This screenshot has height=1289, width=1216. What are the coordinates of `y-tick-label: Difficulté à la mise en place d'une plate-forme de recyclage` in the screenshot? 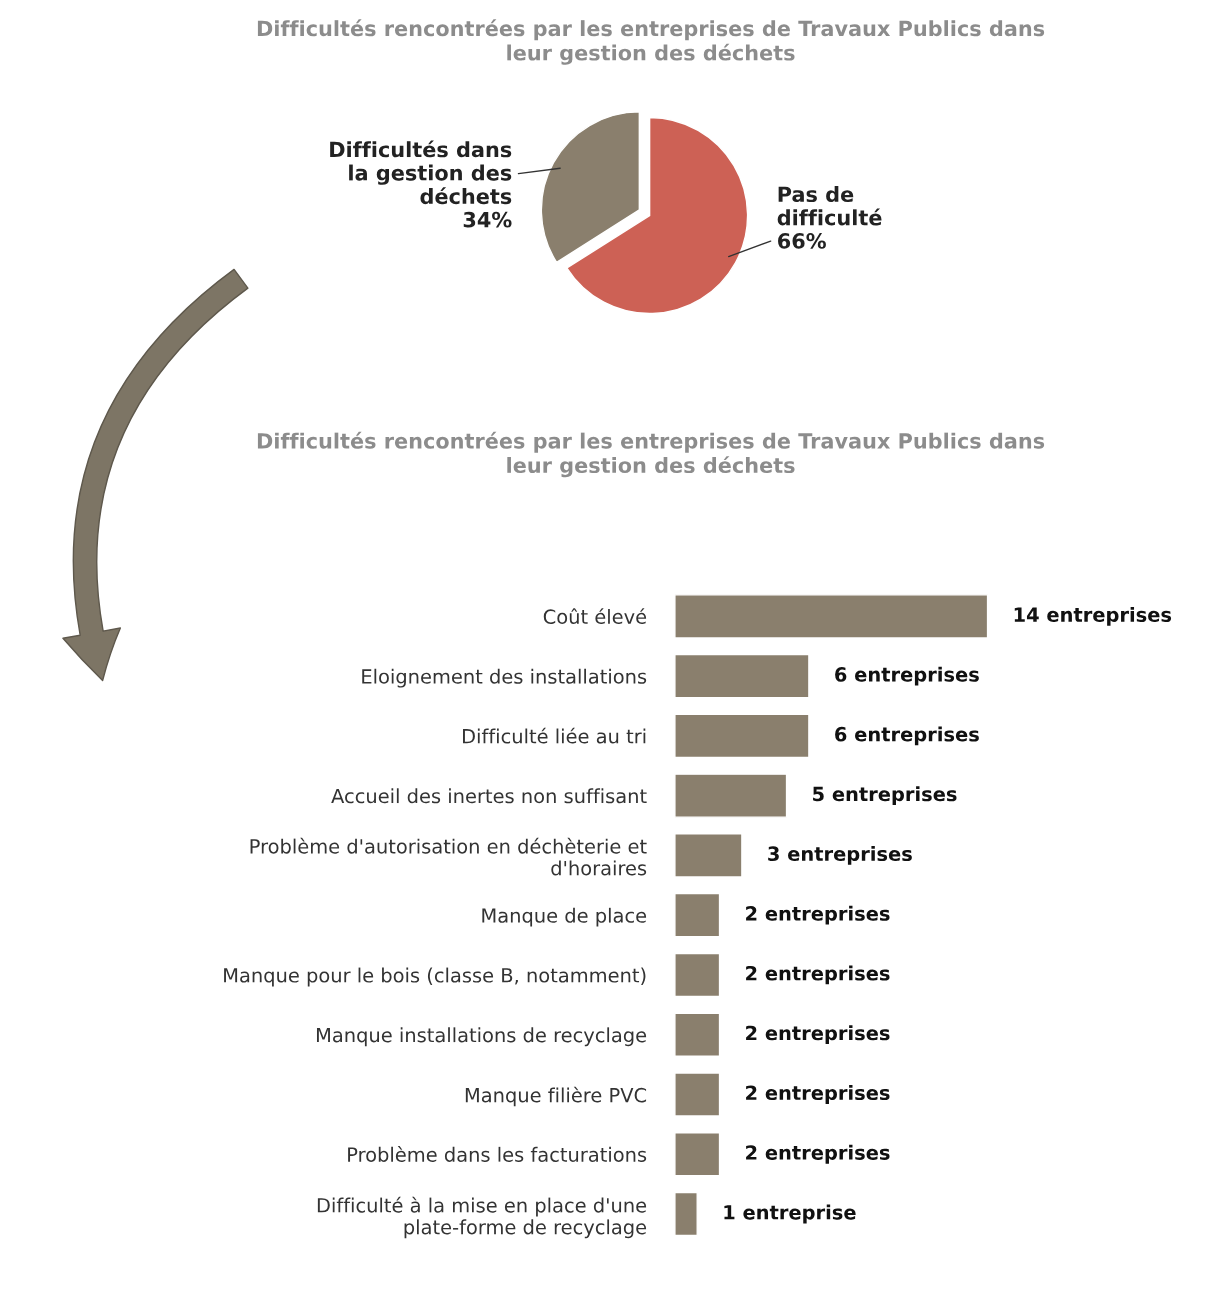 It's located at (482, 1217).